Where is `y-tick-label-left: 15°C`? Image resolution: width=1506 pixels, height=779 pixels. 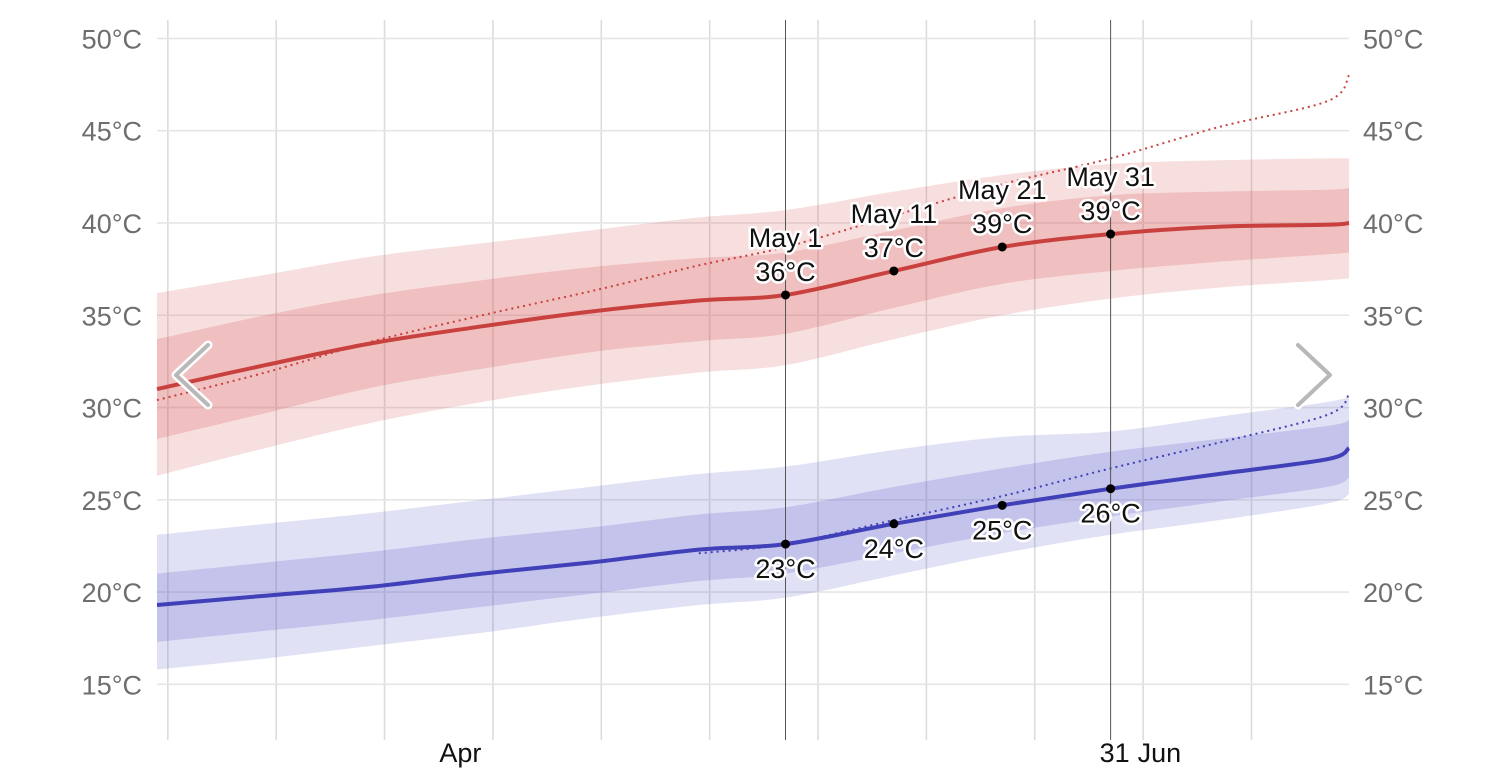 y-tick-label-left: 15°C is located at coordinates (112, 685).